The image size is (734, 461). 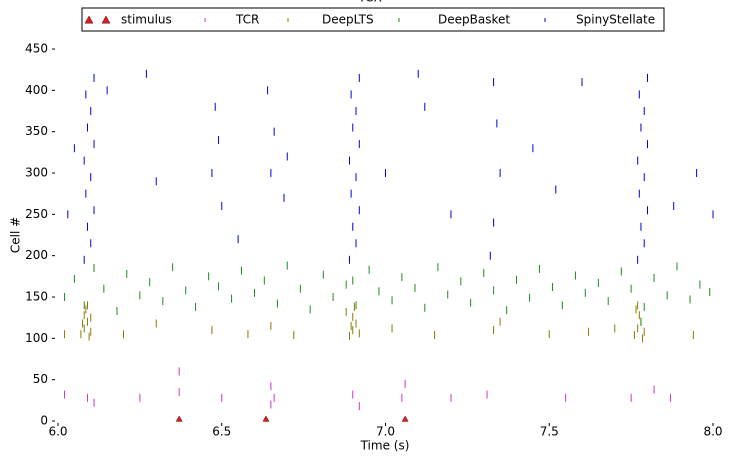 I want to click on x-tick-label: 6.0, so click(x=57, y=432).